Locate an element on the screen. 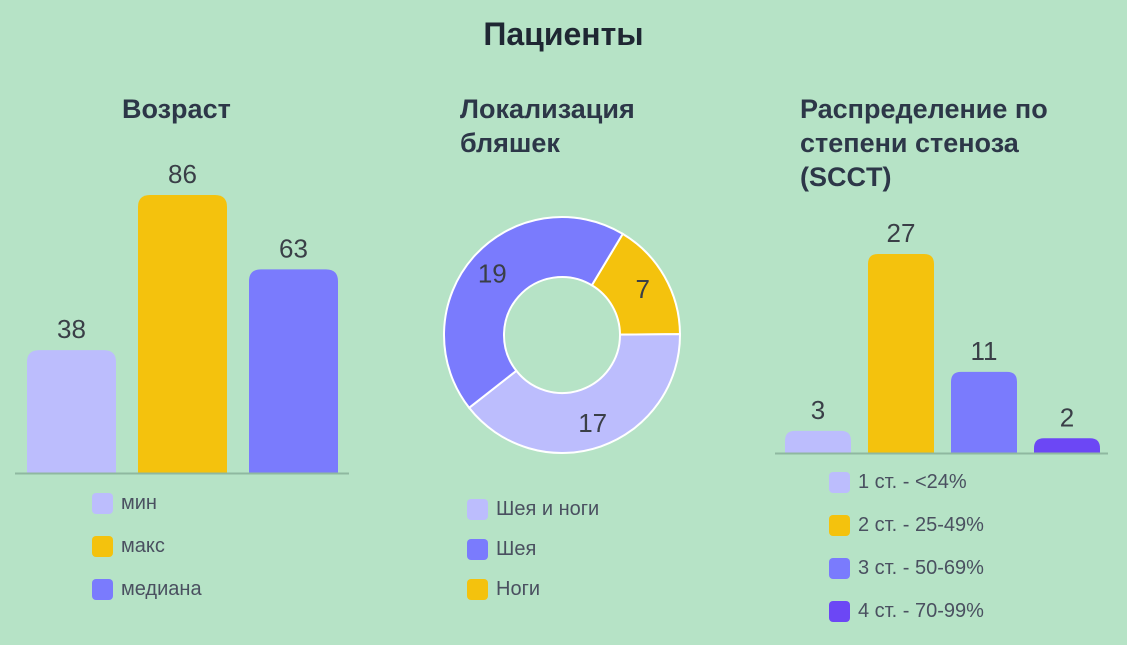 The image size is (1127, 645). legend-label: 4 ст. - 70-99% is located at coordinates (921, 611).